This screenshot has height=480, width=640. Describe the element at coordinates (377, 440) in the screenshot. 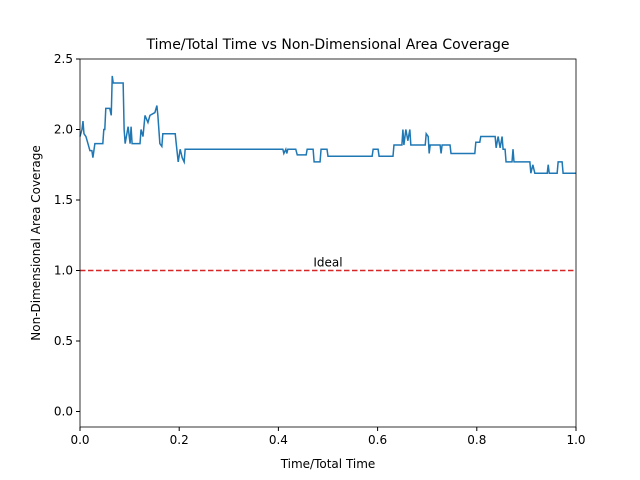

I see `x-tick-label: 0.6` at that location.